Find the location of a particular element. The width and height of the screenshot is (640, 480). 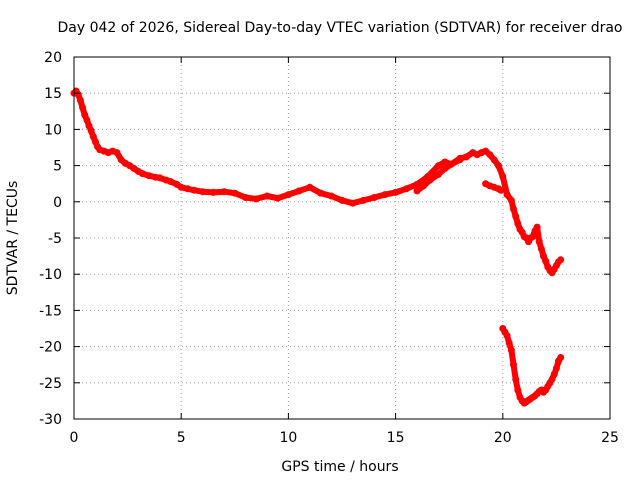

y-tick-label: 0 is located at coordinates (57, 203).